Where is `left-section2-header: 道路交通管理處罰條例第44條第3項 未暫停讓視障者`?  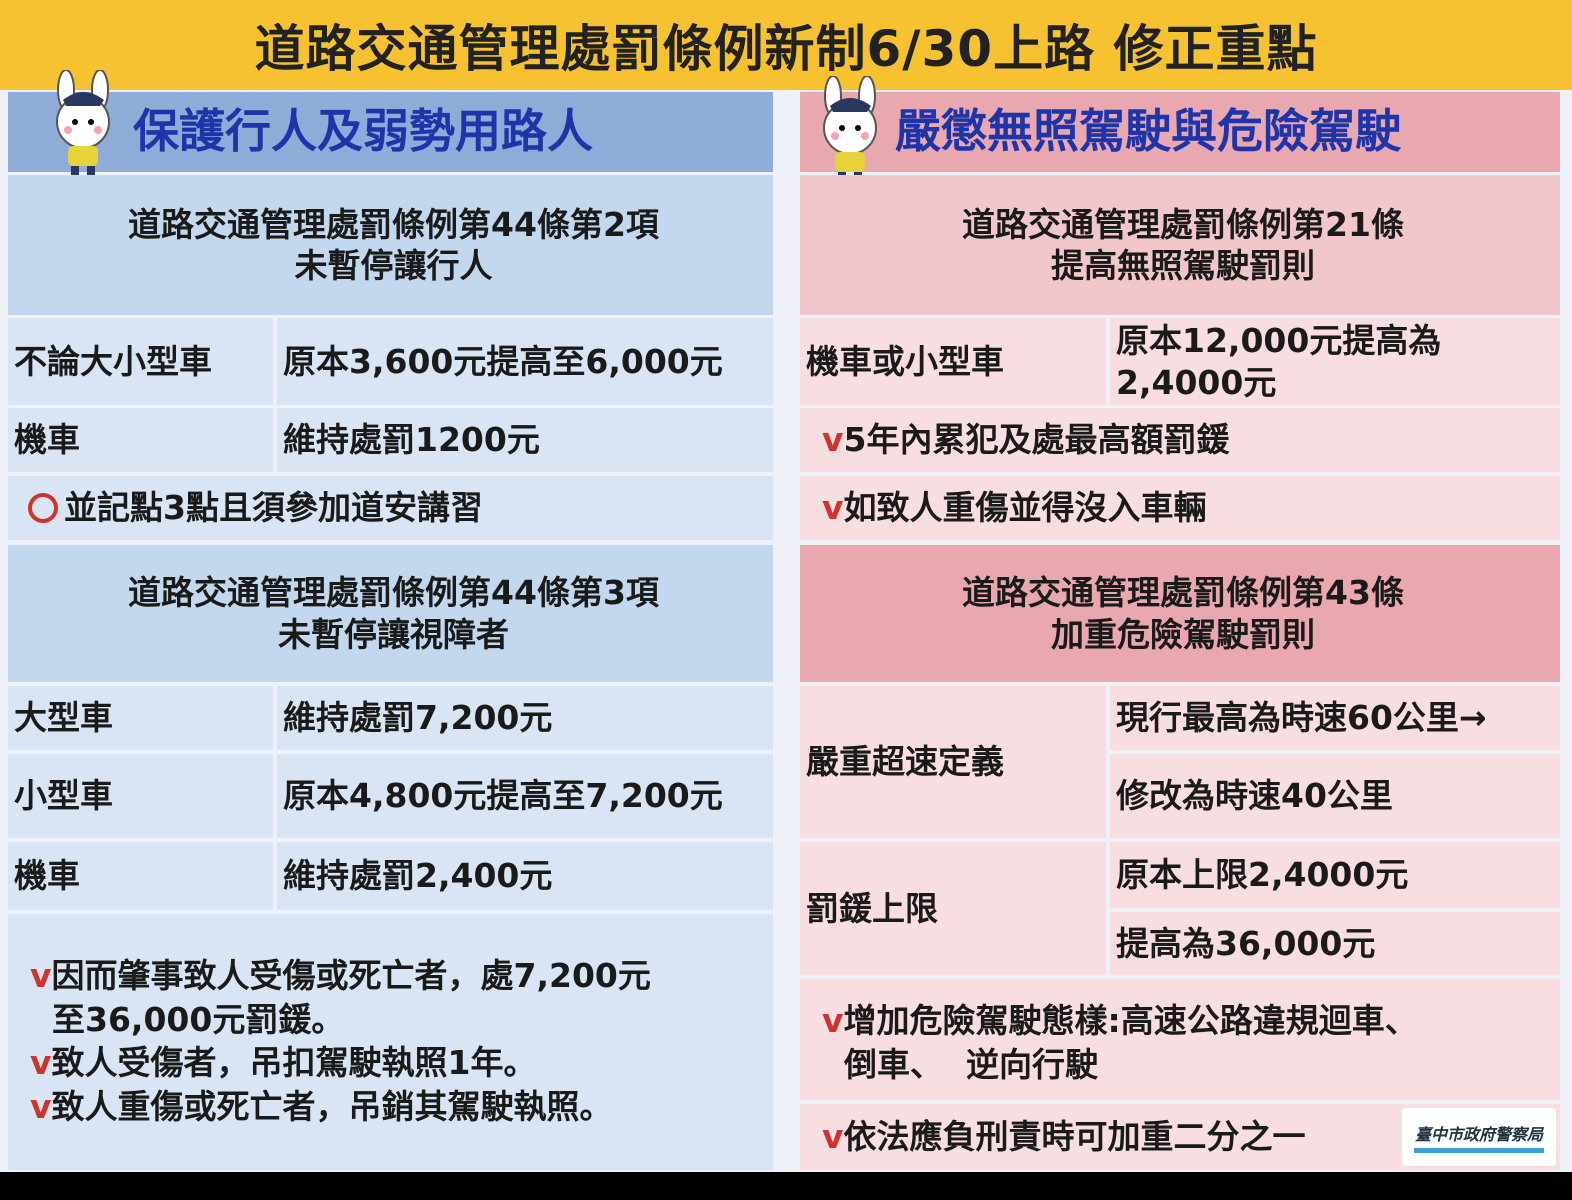
left-section2-header: 道路交通管理處罰條例第44條第3項 未暫停讓視障者 is located at coordinates (390, 613).